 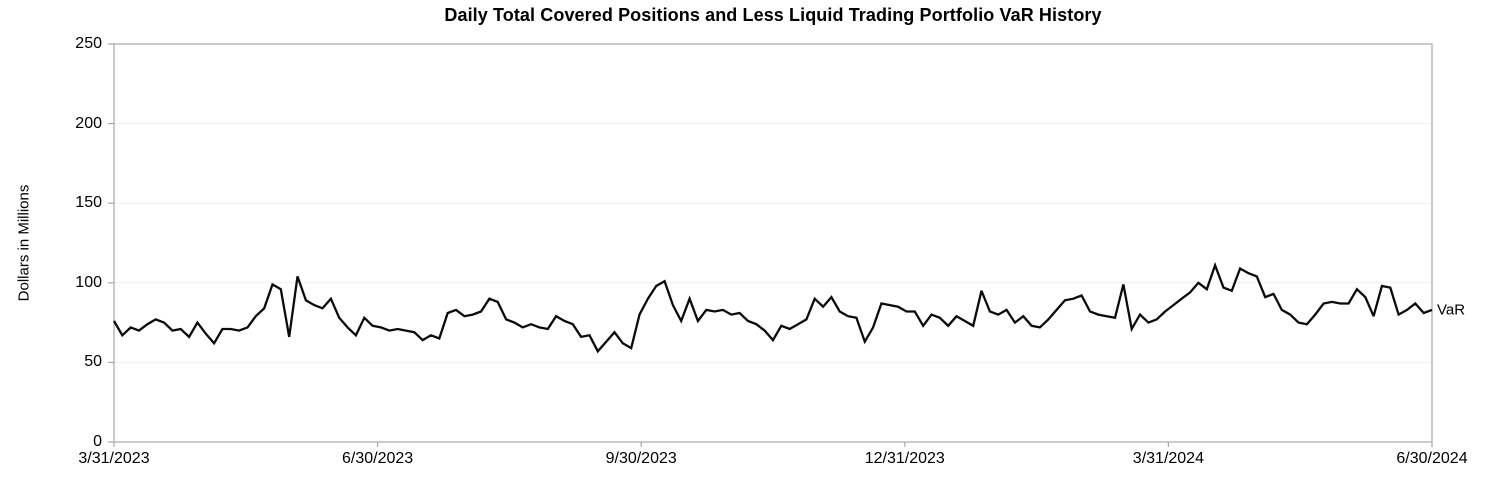 What do you see at coordinates (93, 362) in the screenshot?
I see `y-tick-label-50: 50` at bounding box center [93, 362].